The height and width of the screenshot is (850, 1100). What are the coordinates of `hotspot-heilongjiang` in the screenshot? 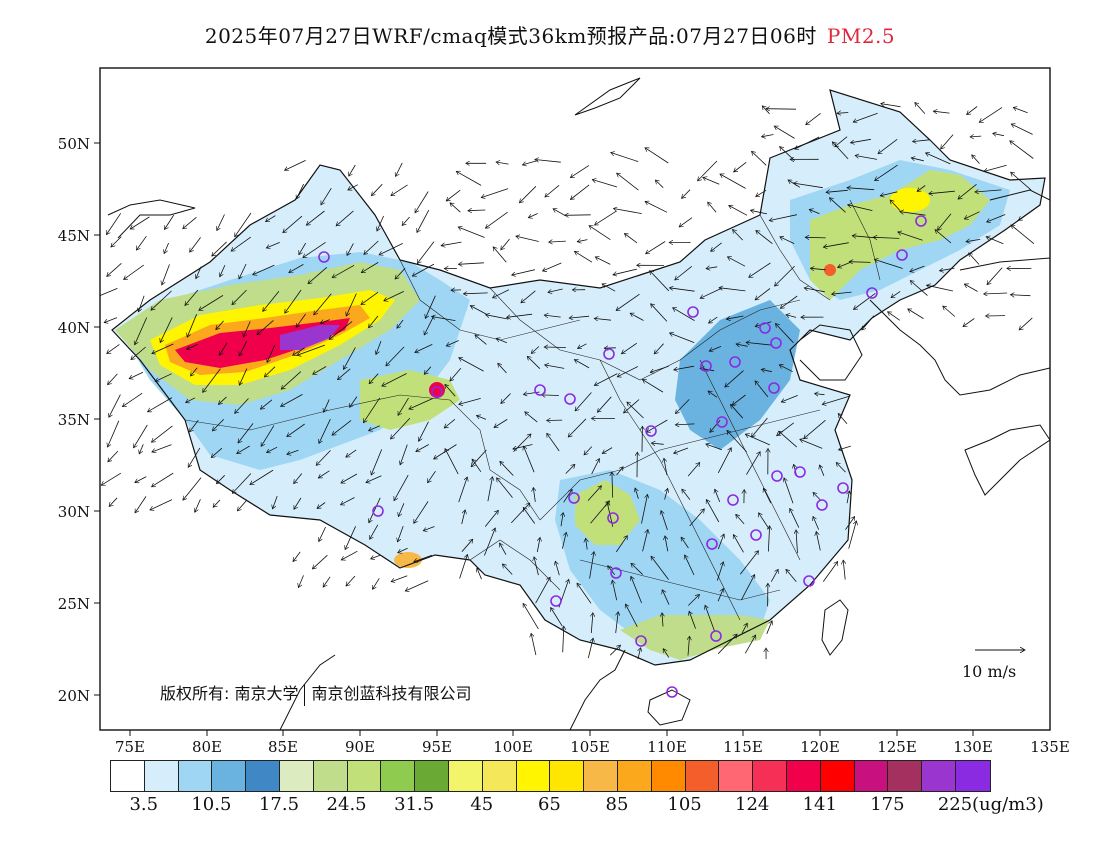 It's located at (910, 200).